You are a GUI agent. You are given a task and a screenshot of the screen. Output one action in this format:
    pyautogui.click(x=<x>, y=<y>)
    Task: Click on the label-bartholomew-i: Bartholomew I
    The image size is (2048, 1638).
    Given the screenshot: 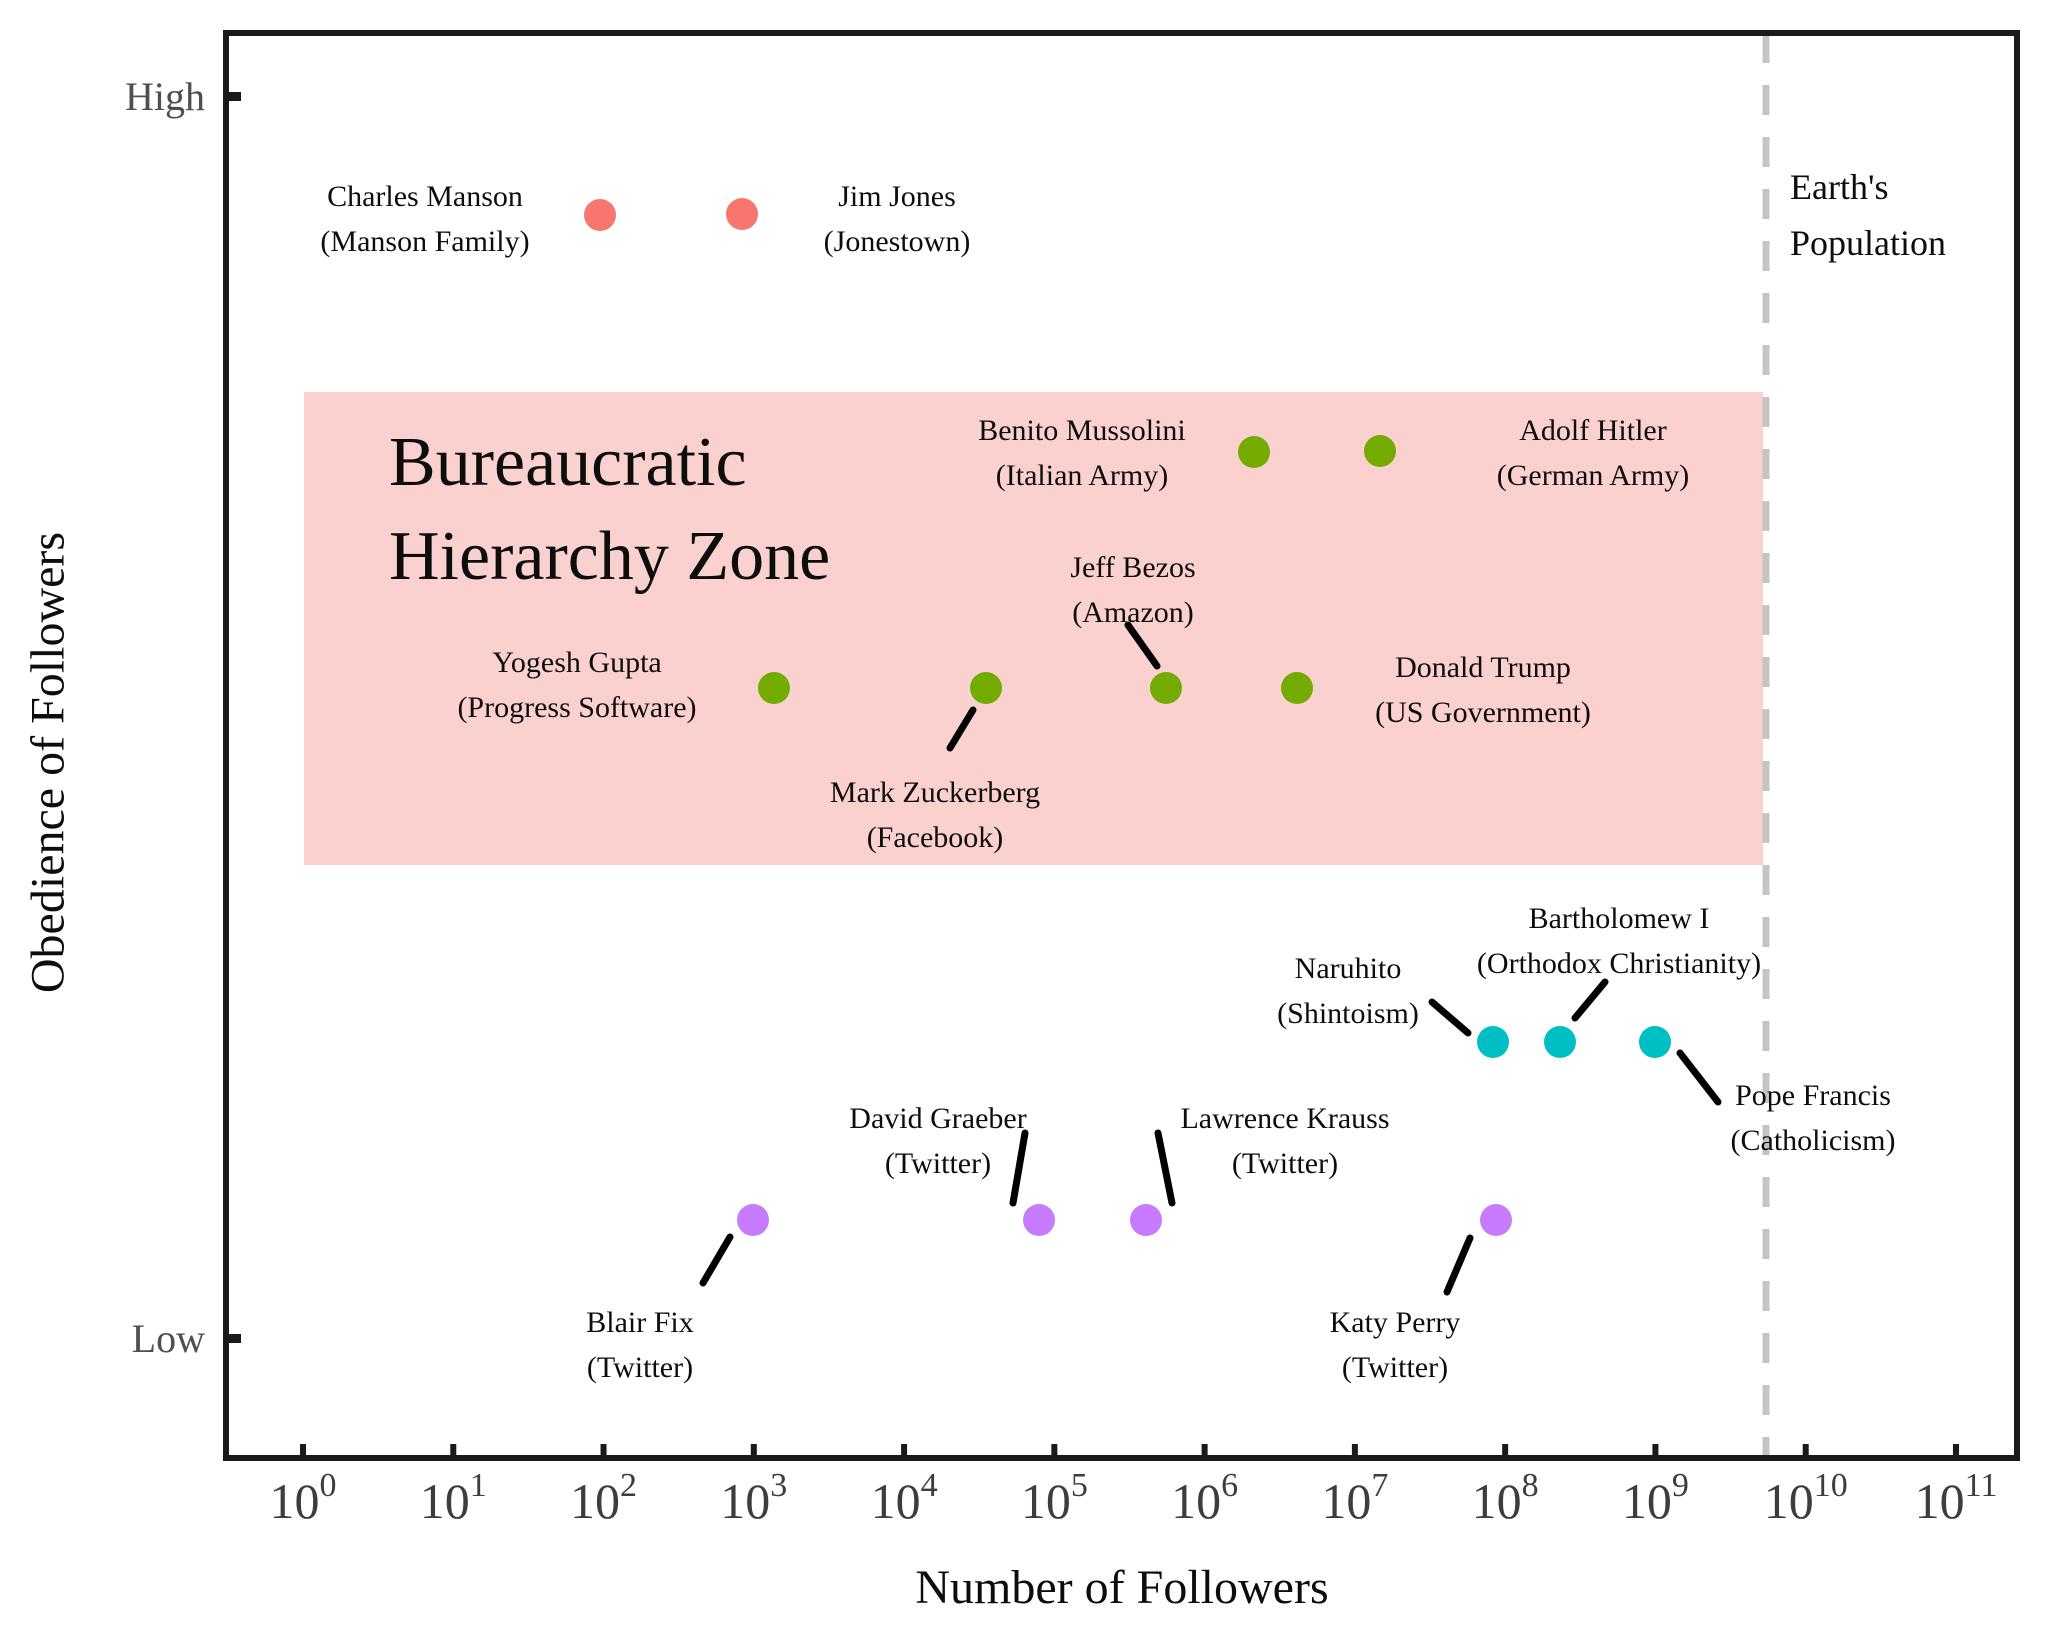 What is the action you would take?
    pyautogui.click(x=1619, y=918)
    